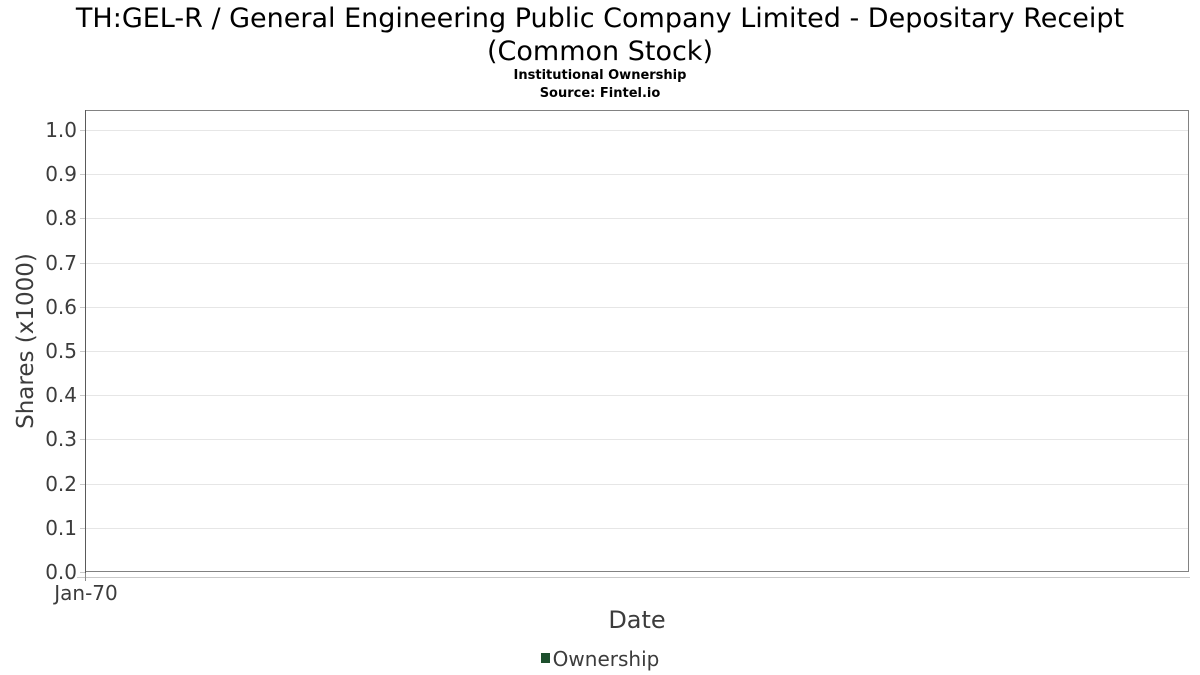 This screenshot has width=1200, height=675. I want to click on chart-subtitle: Institutional Ownership, so click(600, 75).